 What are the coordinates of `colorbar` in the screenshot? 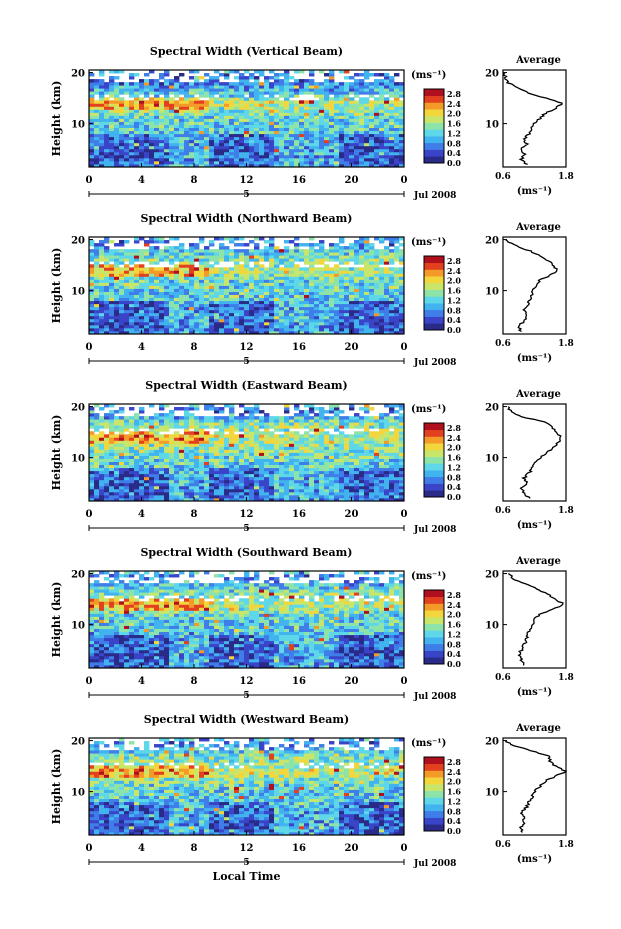 It's located at (434, 293).